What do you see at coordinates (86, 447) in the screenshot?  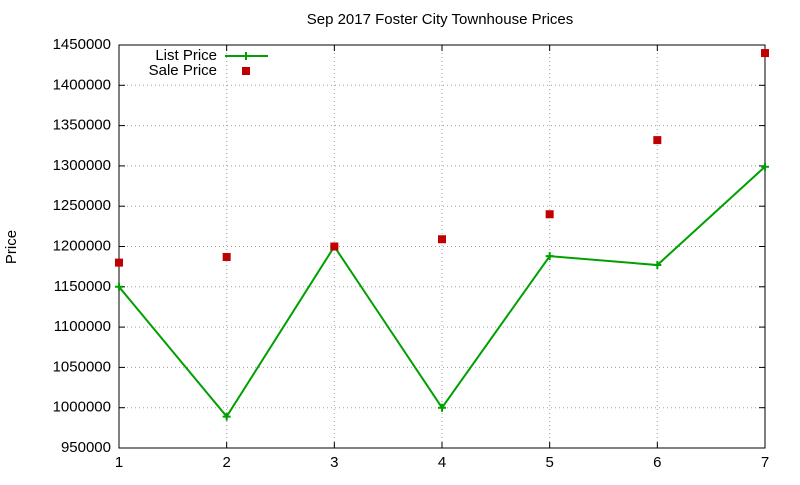 I see `y-tick-label: 950000` at bounding box center [86, 447].